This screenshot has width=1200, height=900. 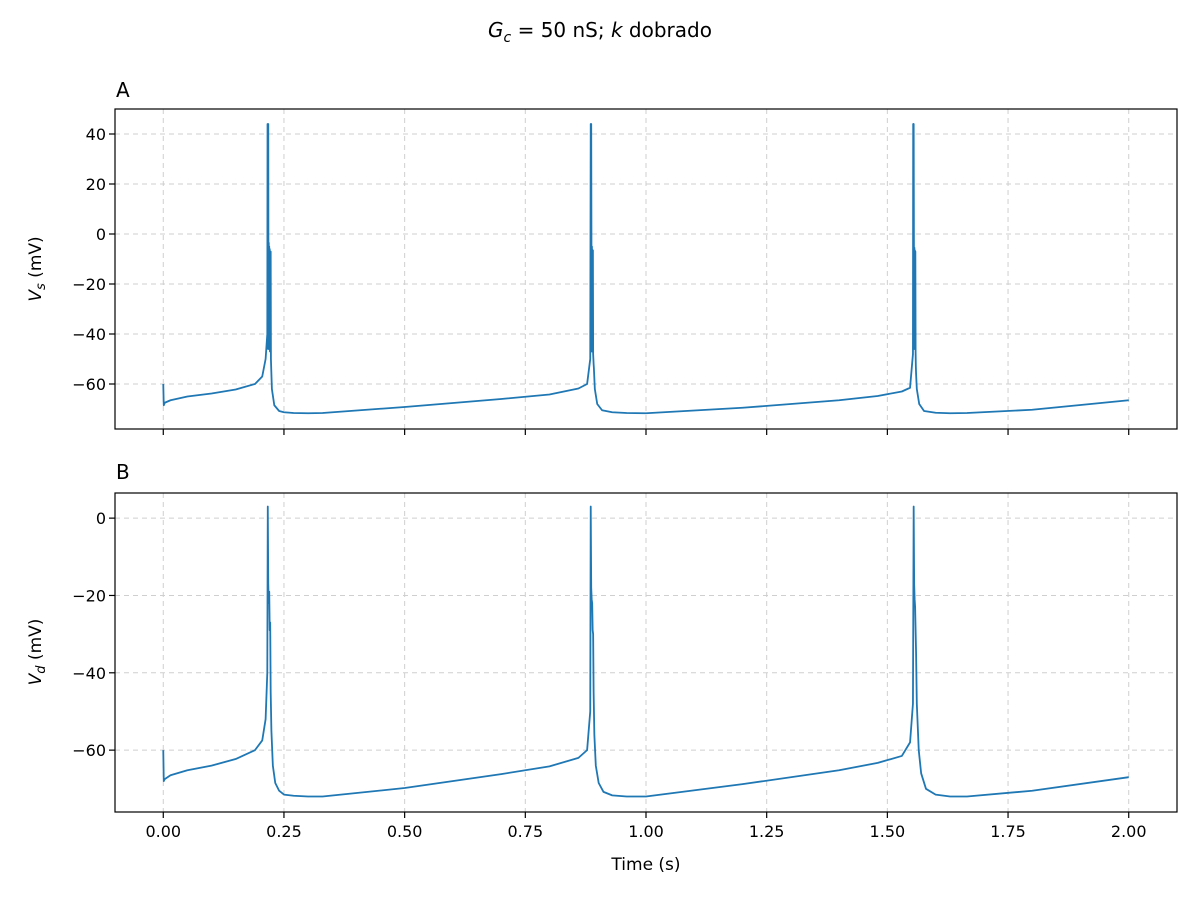 I want to click on panel-a-ytick-label: 0, so click(x=101, y=234).